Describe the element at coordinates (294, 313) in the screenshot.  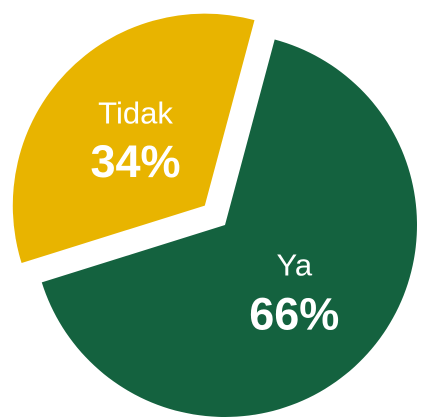
I see `slice-value-label: 66%` at that location.